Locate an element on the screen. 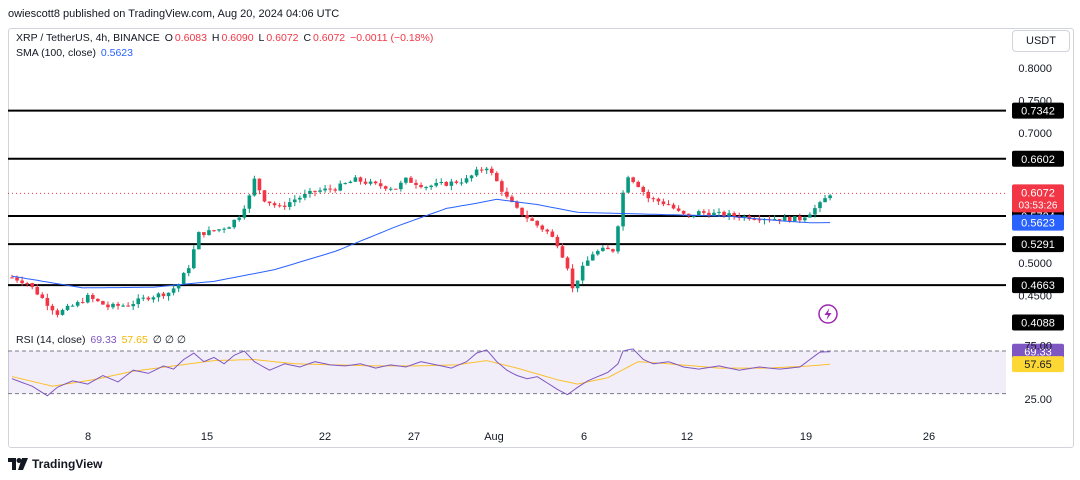 The image size is (1080, 480). high-value: 0.6090 is located at coordinates (237, 38).